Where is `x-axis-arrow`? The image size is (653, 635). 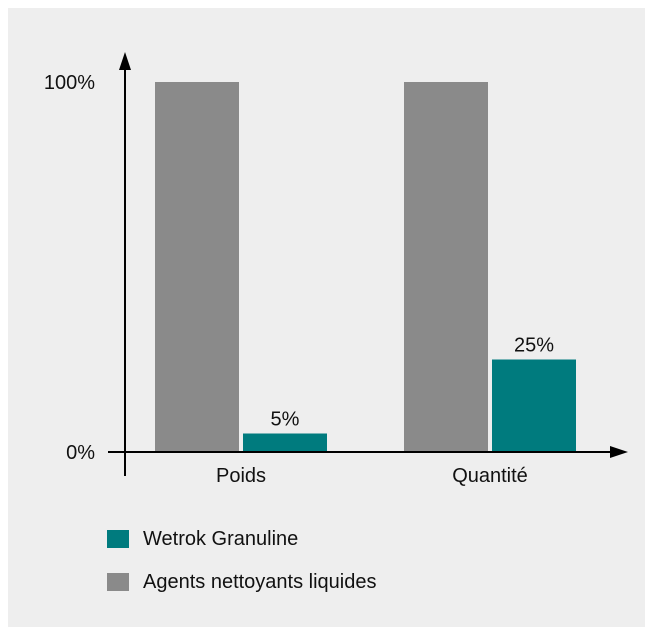 x-axis-arrow is located at coordinates (619, 452).